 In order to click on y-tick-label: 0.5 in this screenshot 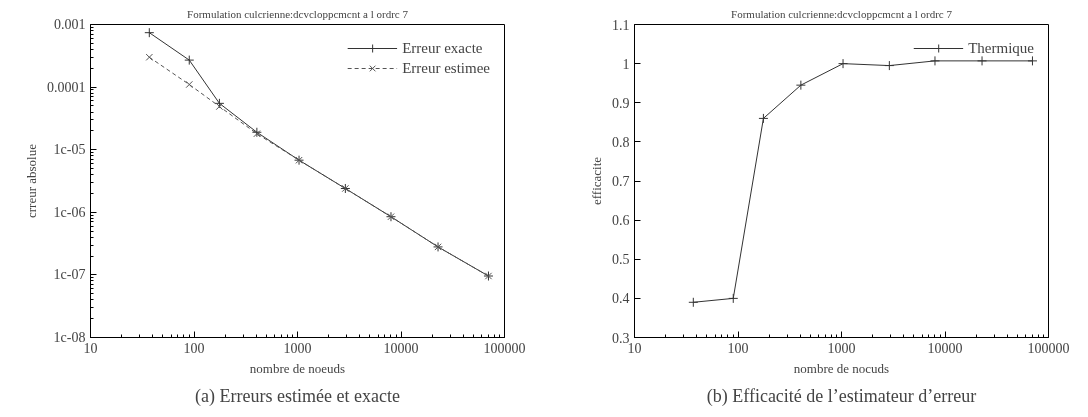, I will do `click(621, 260)`.